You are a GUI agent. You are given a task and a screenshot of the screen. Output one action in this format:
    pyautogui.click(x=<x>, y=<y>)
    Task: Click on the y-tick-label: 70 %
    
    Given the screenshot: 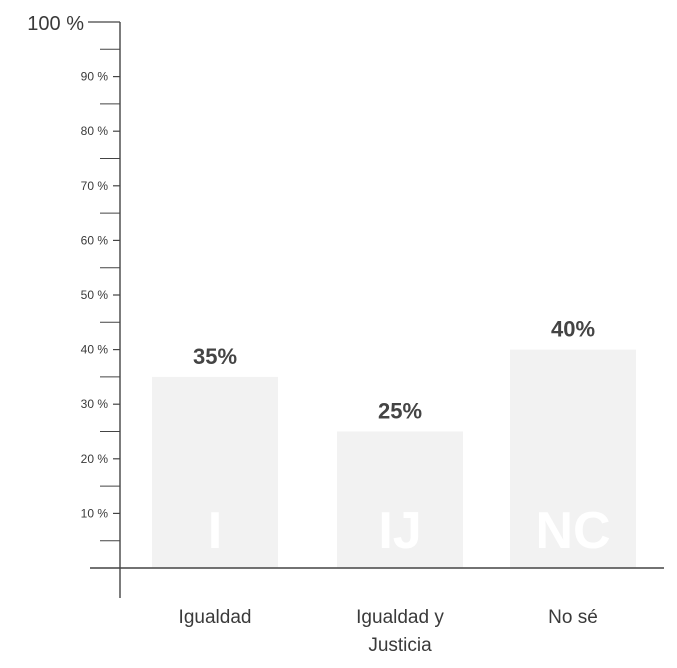 What is the action you would take?
    pyautogui.click(x=95, y=186)
    